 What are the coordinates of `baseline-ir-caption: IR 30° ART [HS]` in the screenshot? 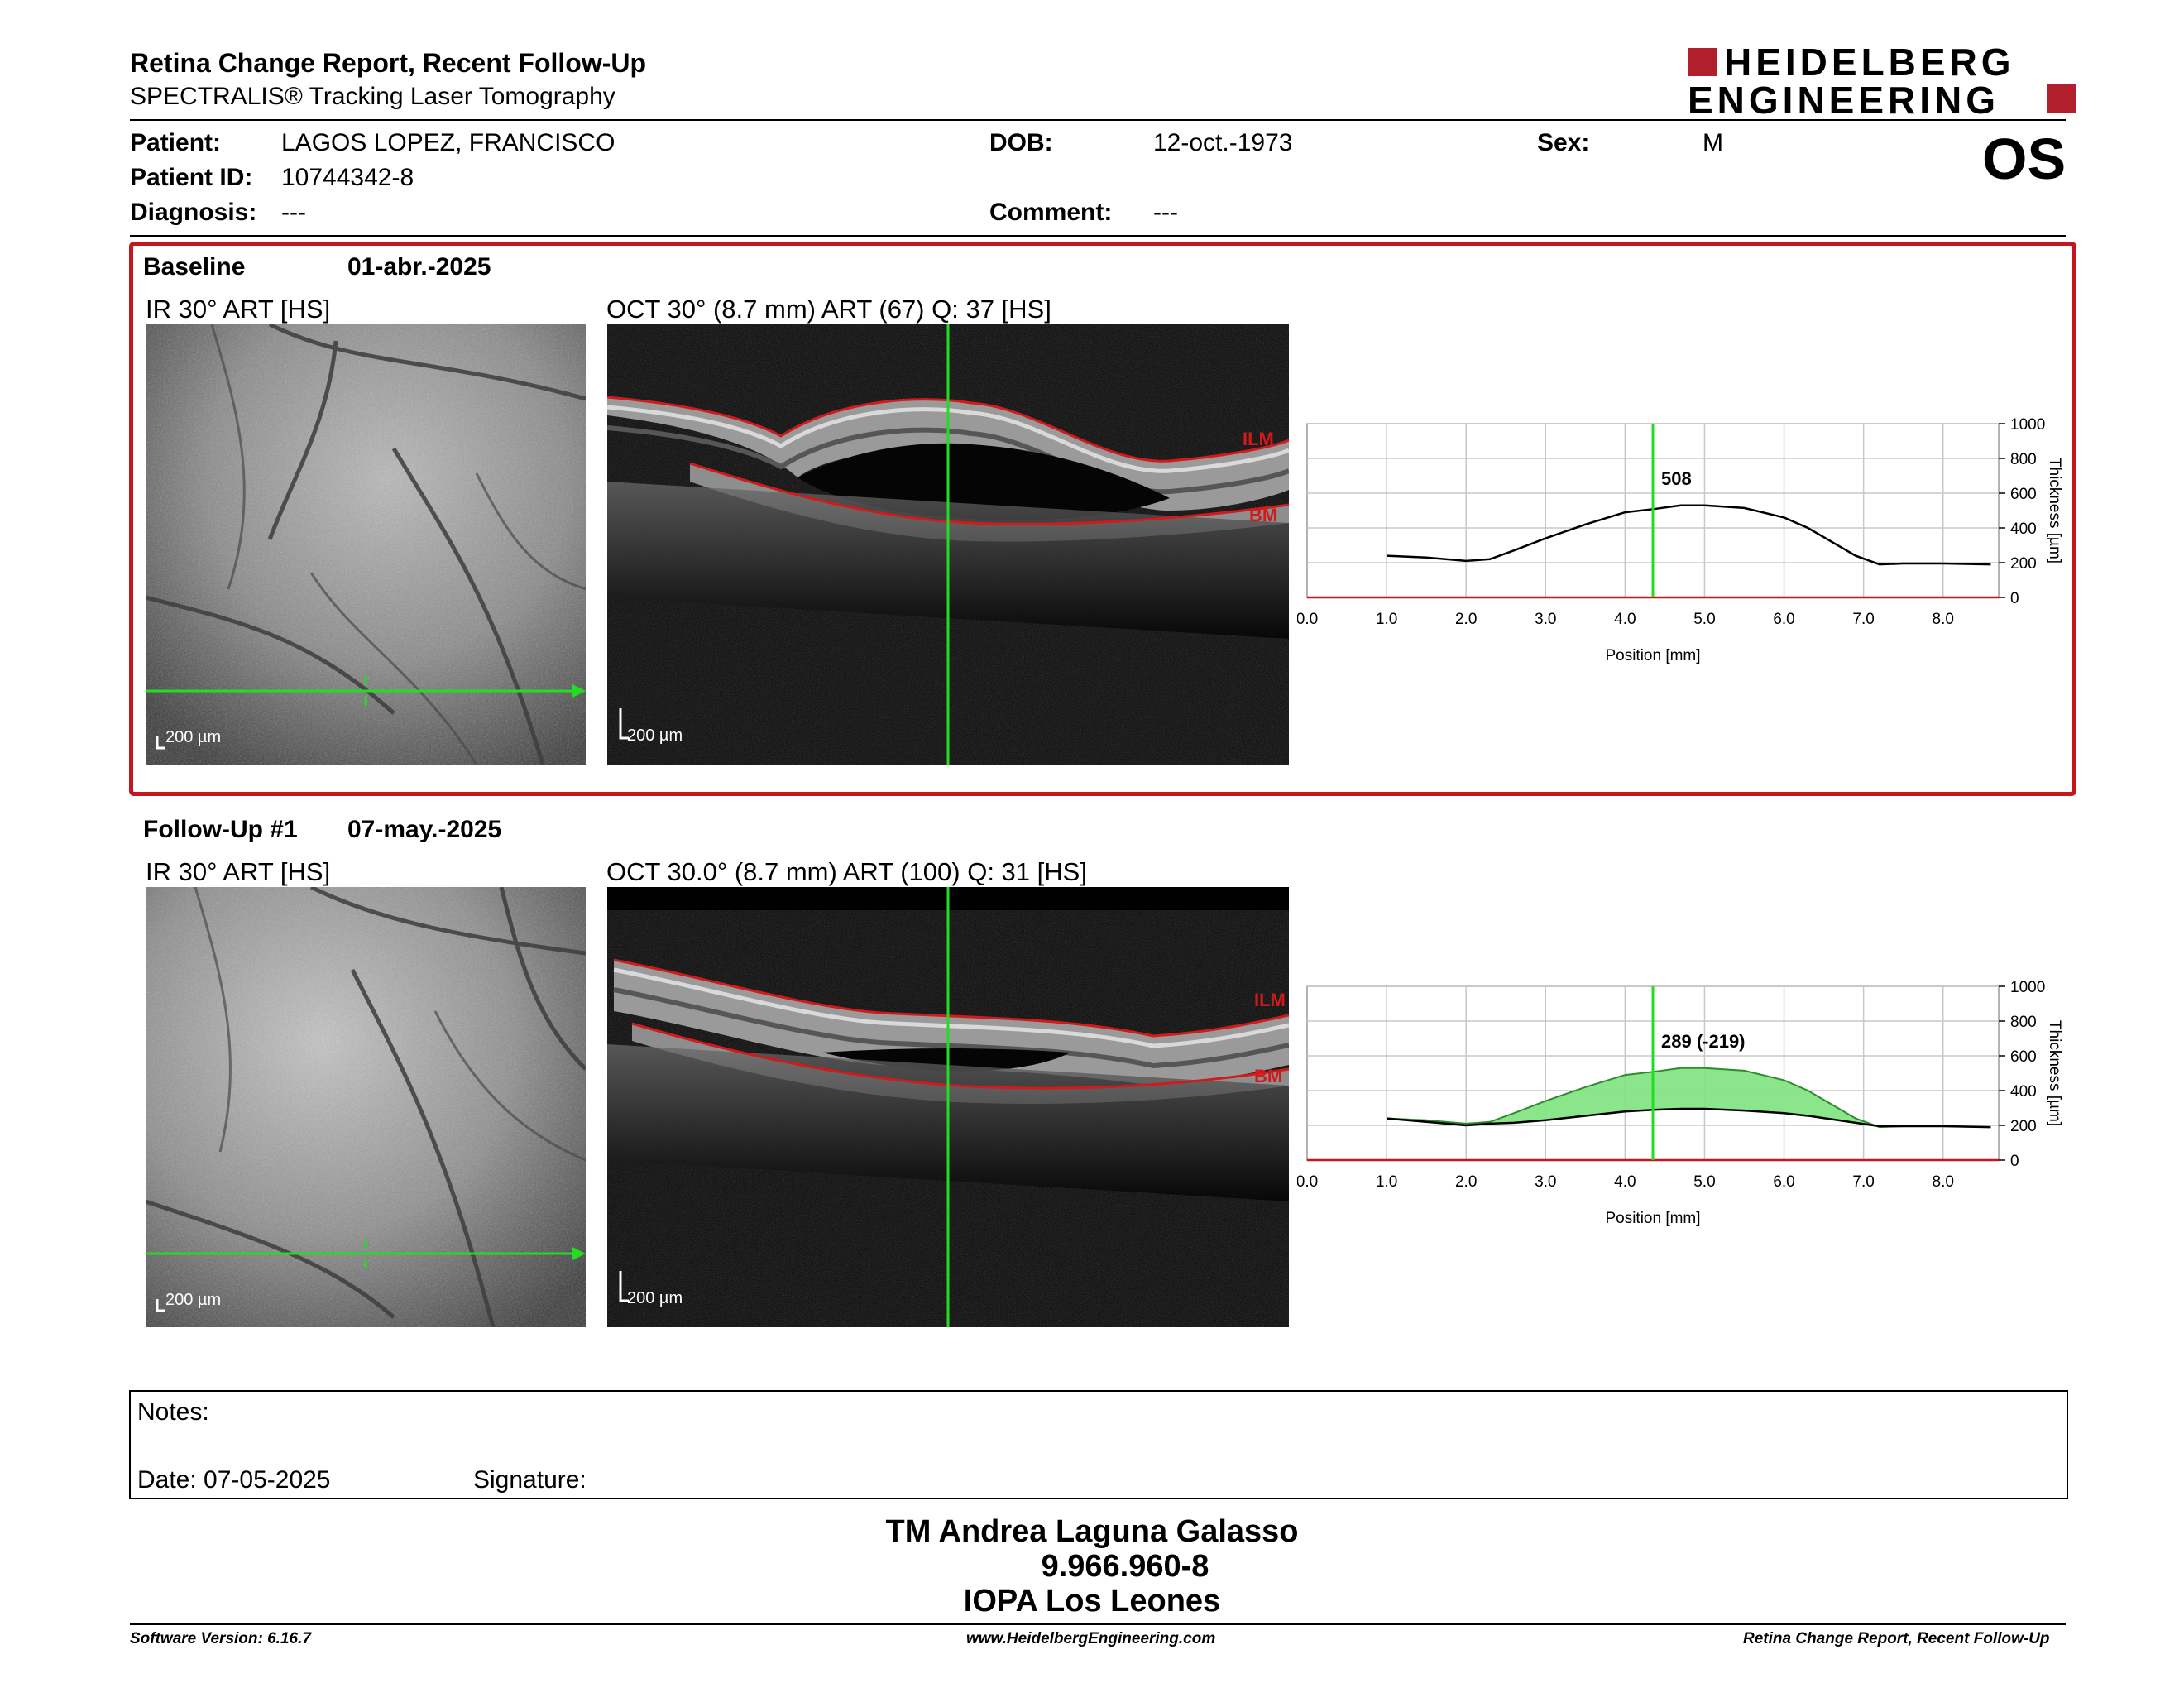 It's located at (238, 309).